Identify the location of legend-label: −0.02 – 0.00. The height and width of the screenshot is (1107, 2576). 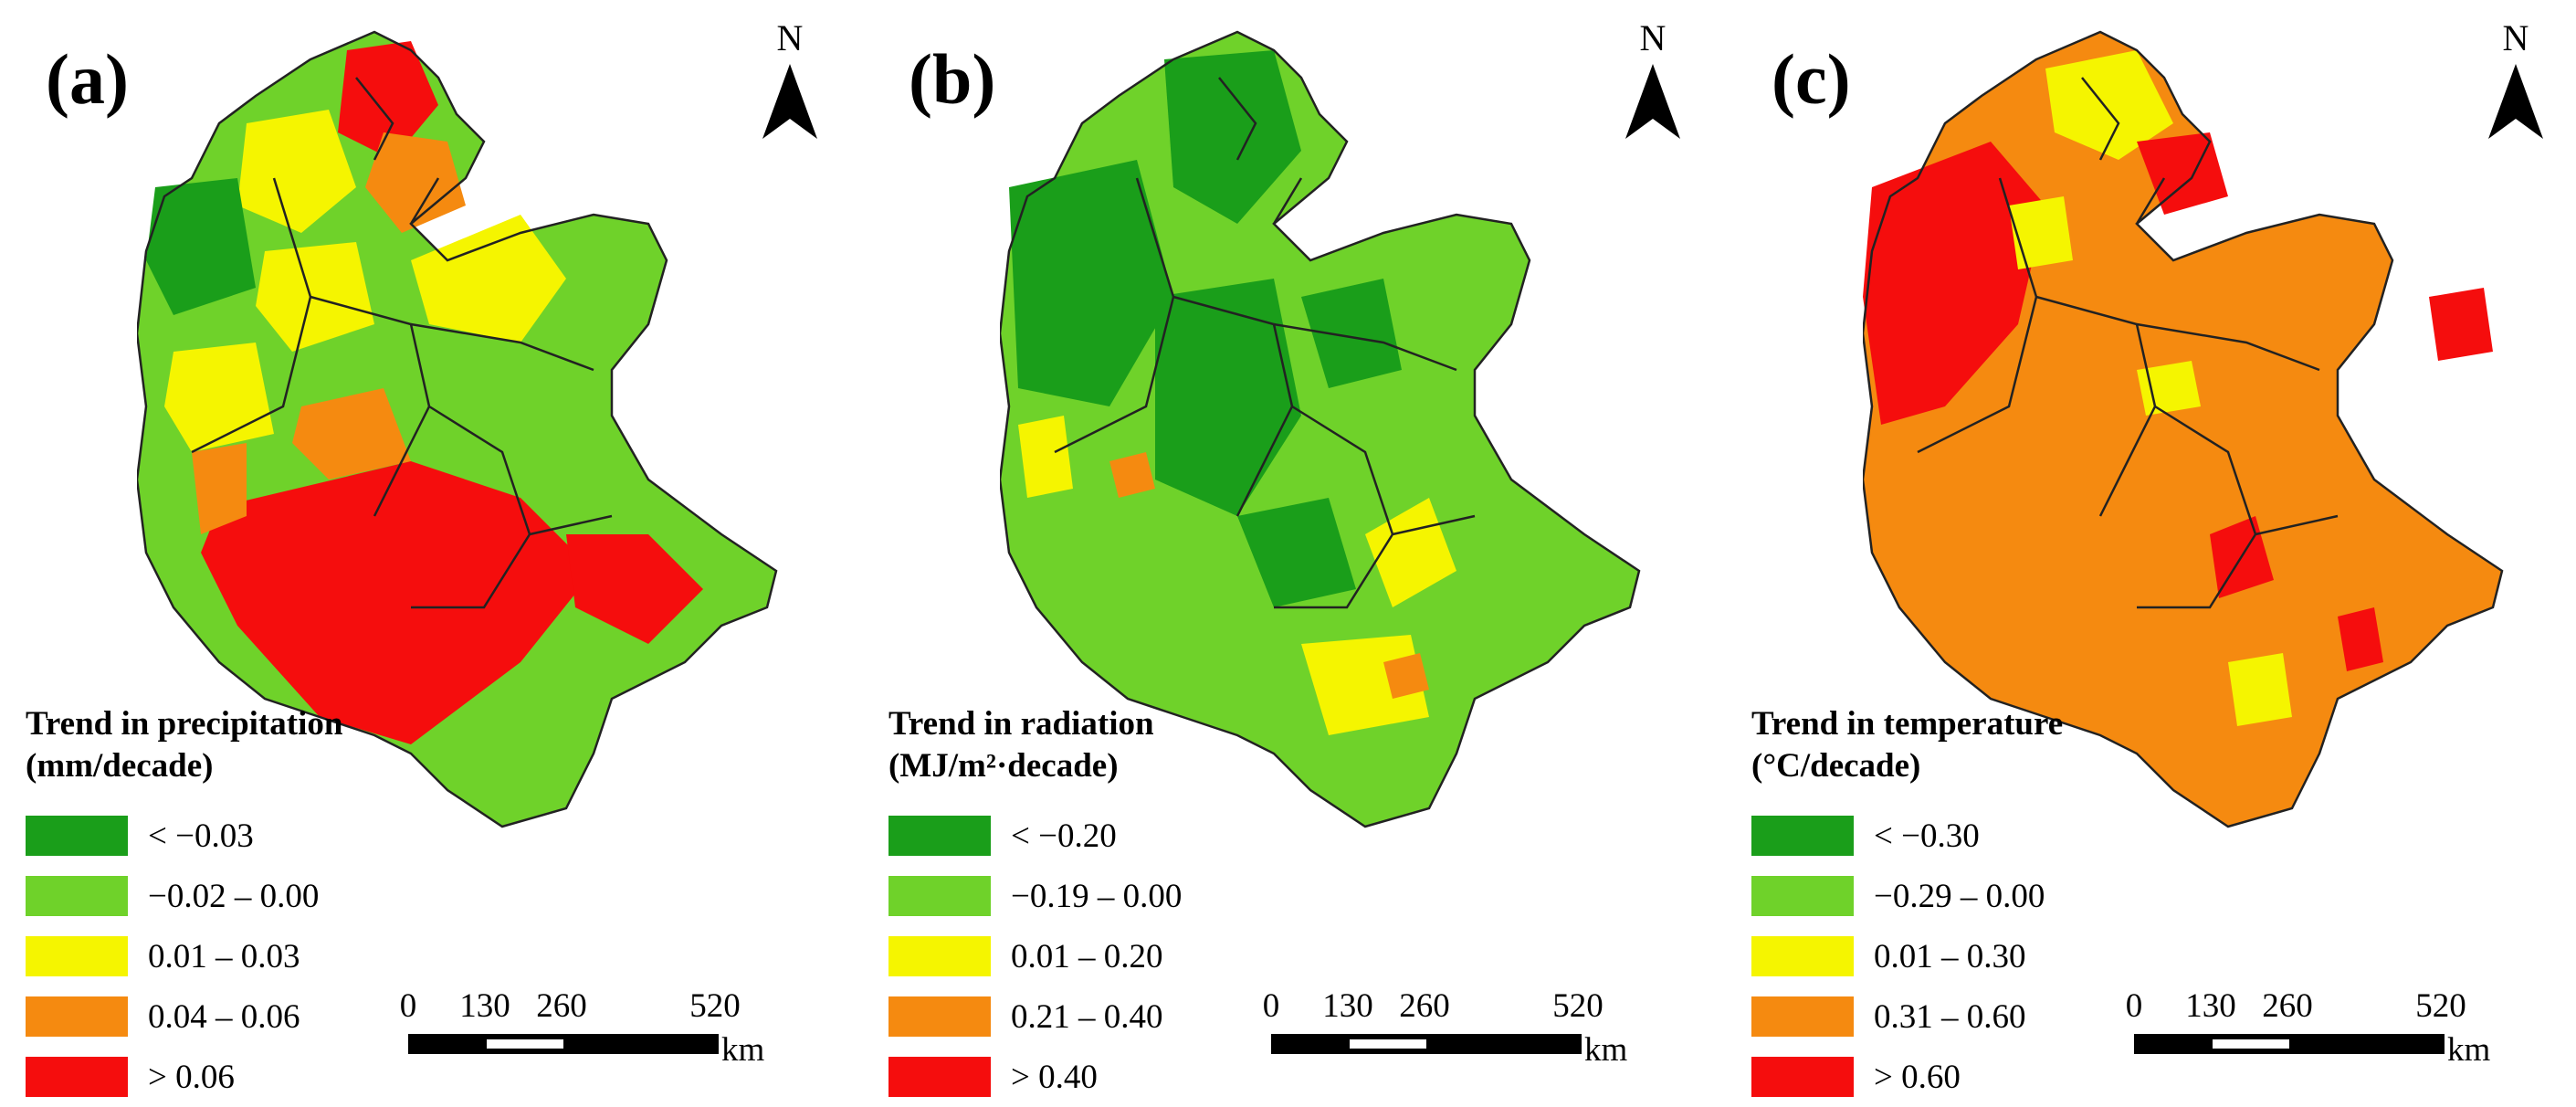
(234, 896).